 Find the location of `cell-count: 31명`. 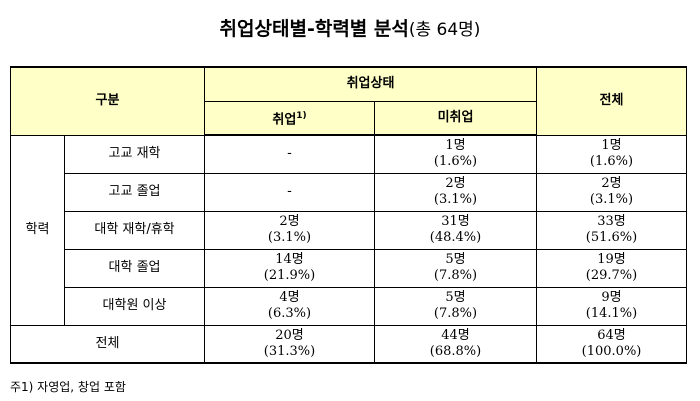

cell-count: 31명 is located at coordinates (455, 221).